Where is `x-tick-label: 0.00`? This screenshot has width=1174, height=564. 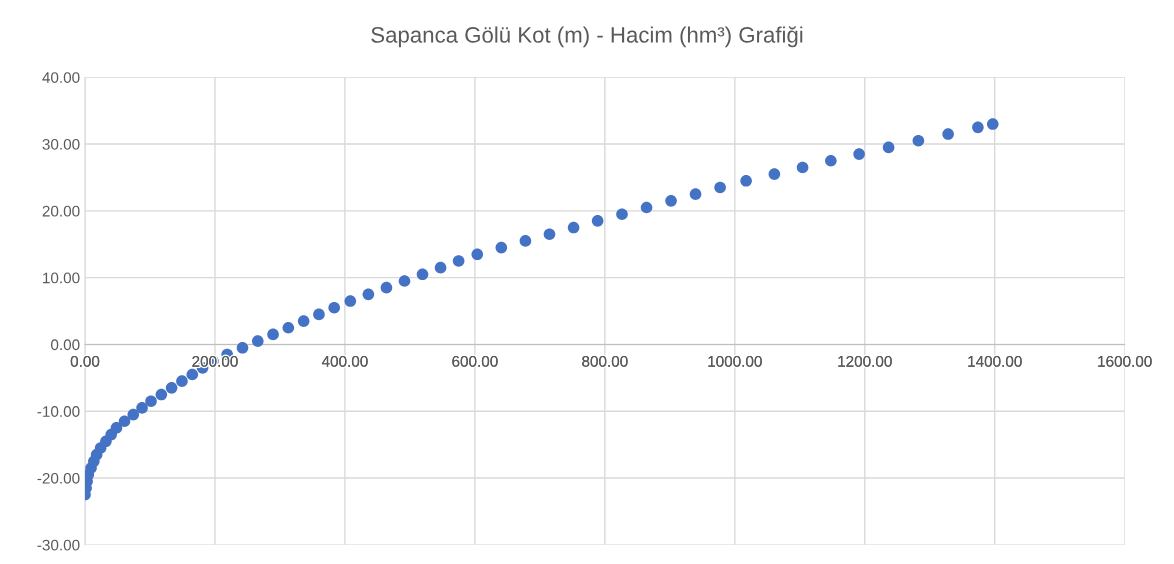 x-tick-label: 0.00 is located at coordinates (85, 361).